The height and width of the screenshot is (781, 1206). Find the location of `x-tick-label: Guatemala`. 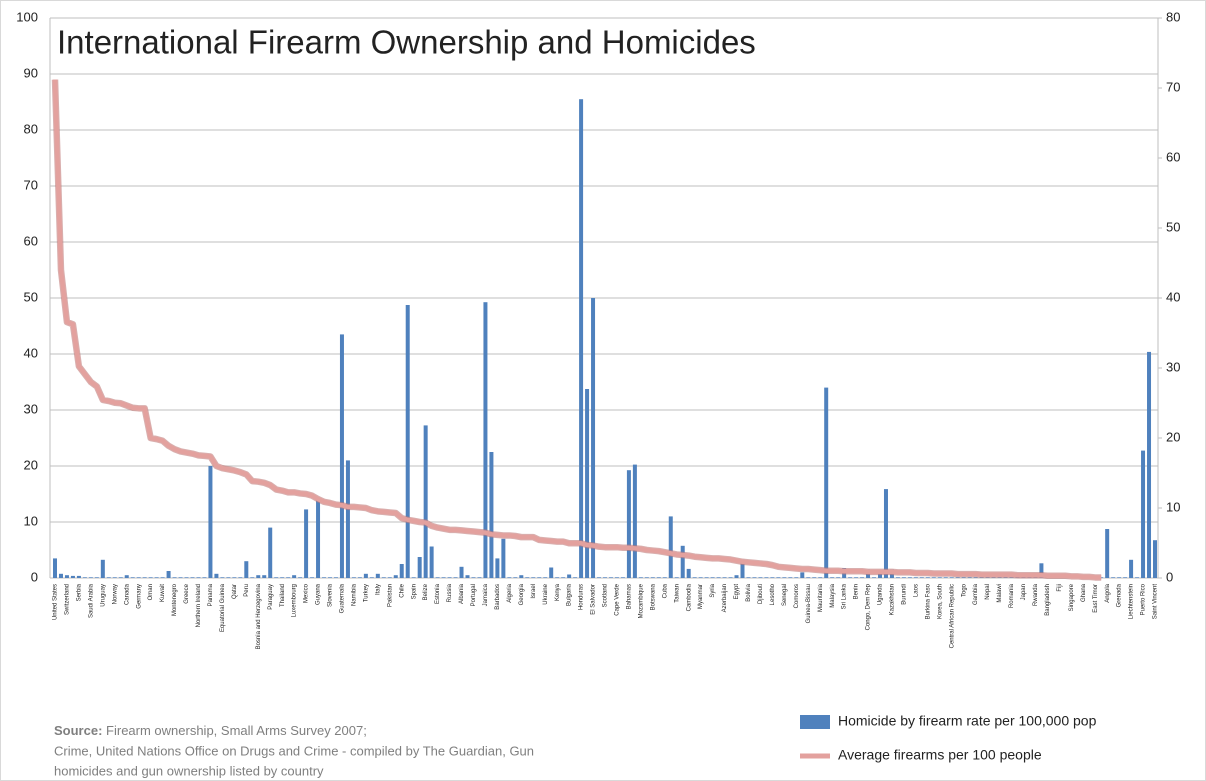

x-tick-label: Guatemala is located at coordinates (343, 598).